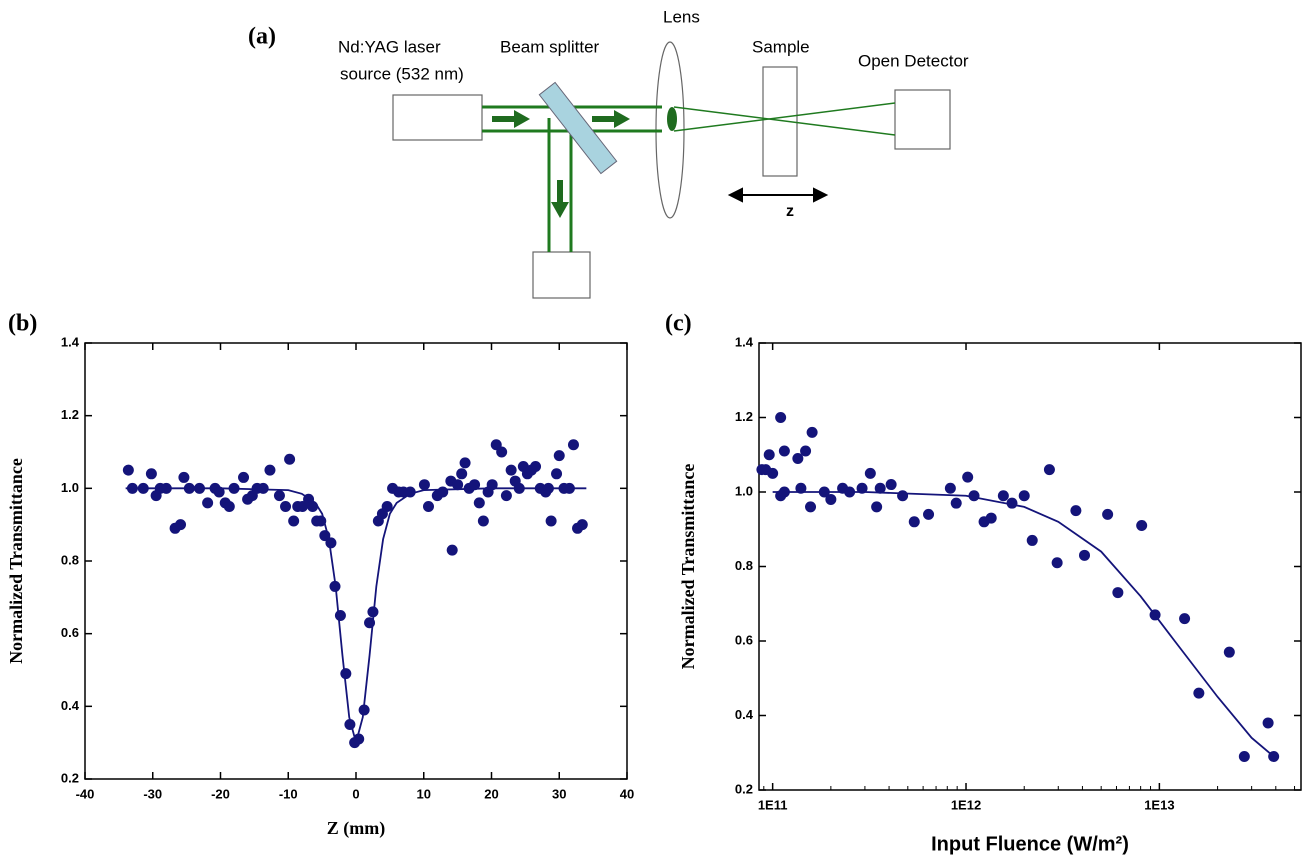 This screenshot has width=1307, height=861. Describe the element at coordinates (1030, 844) in the screenshot. I see `x-axis-title: Input Fluence (W/m²)` at that location.